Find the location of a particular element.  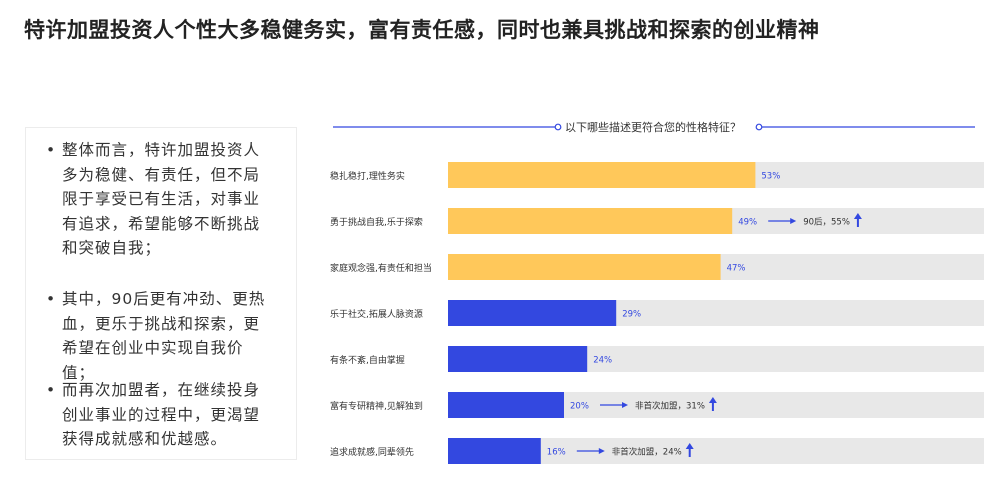

category-label: 家庭观念强,有责任和担当 is located at coordinates (381, 268).